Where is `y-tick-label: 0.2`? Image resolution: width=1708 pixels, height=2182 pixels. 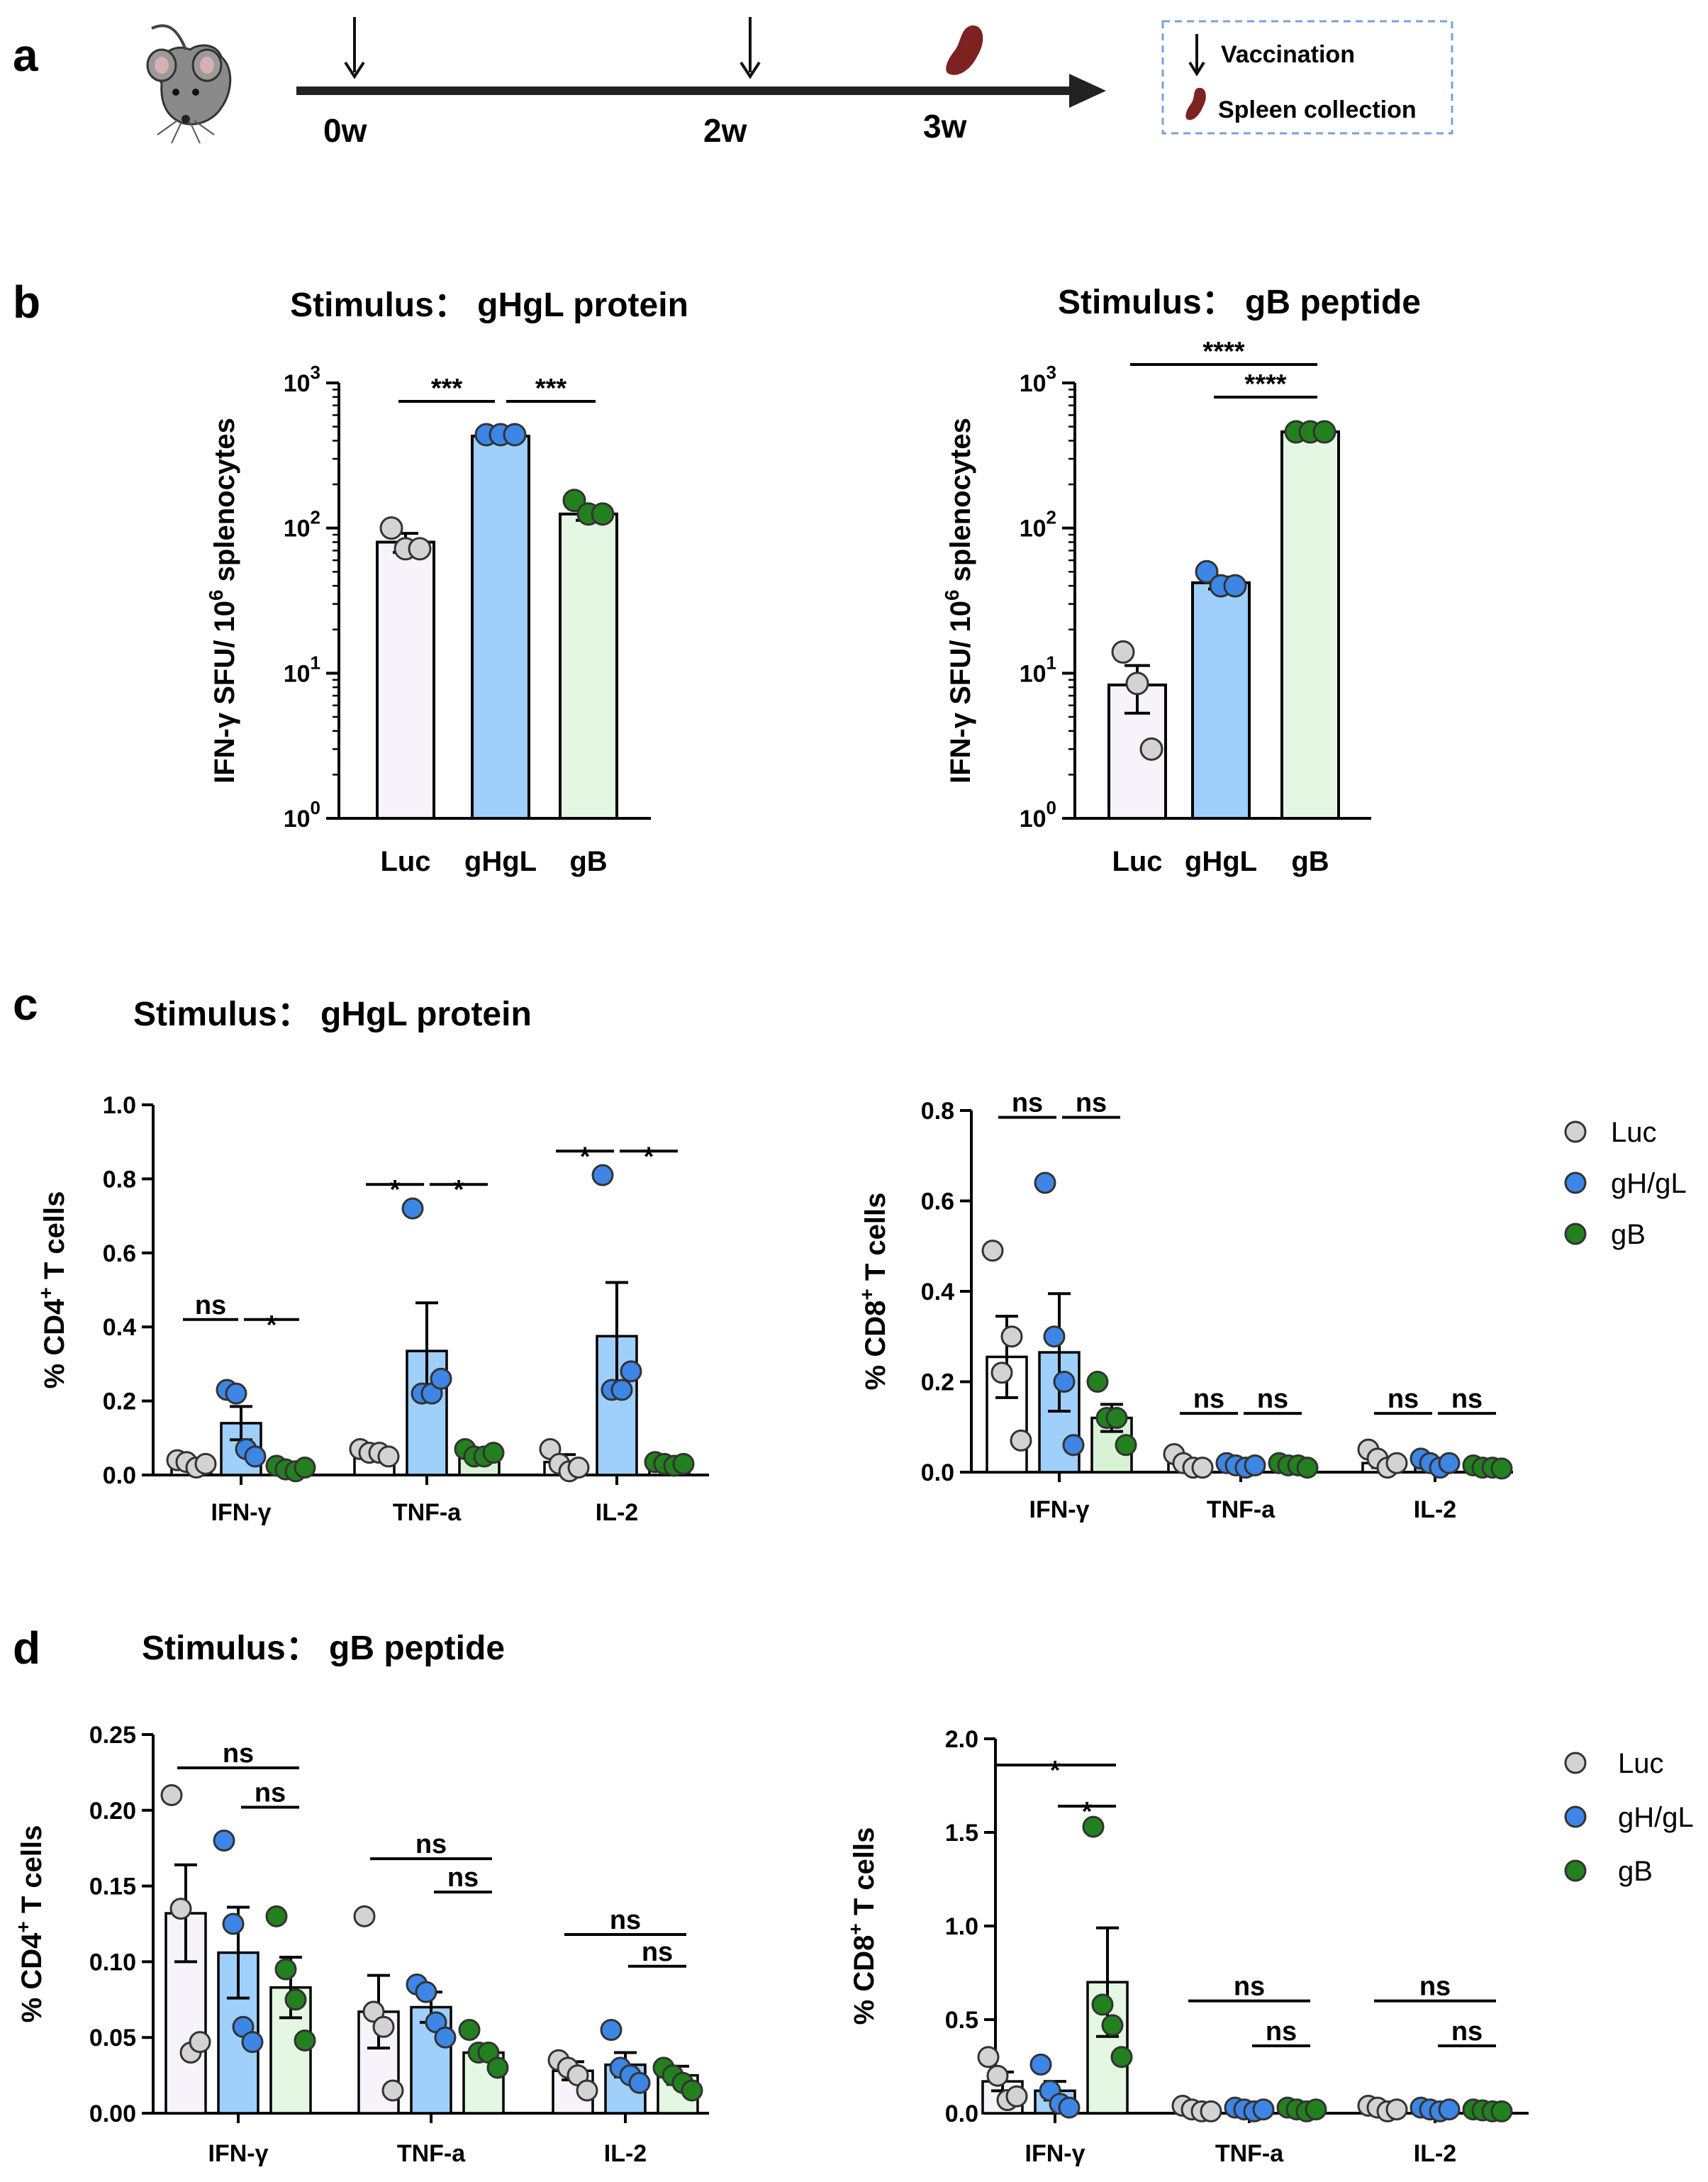
y-tick-label: 0.2 is located at coordinates (119, 1401).